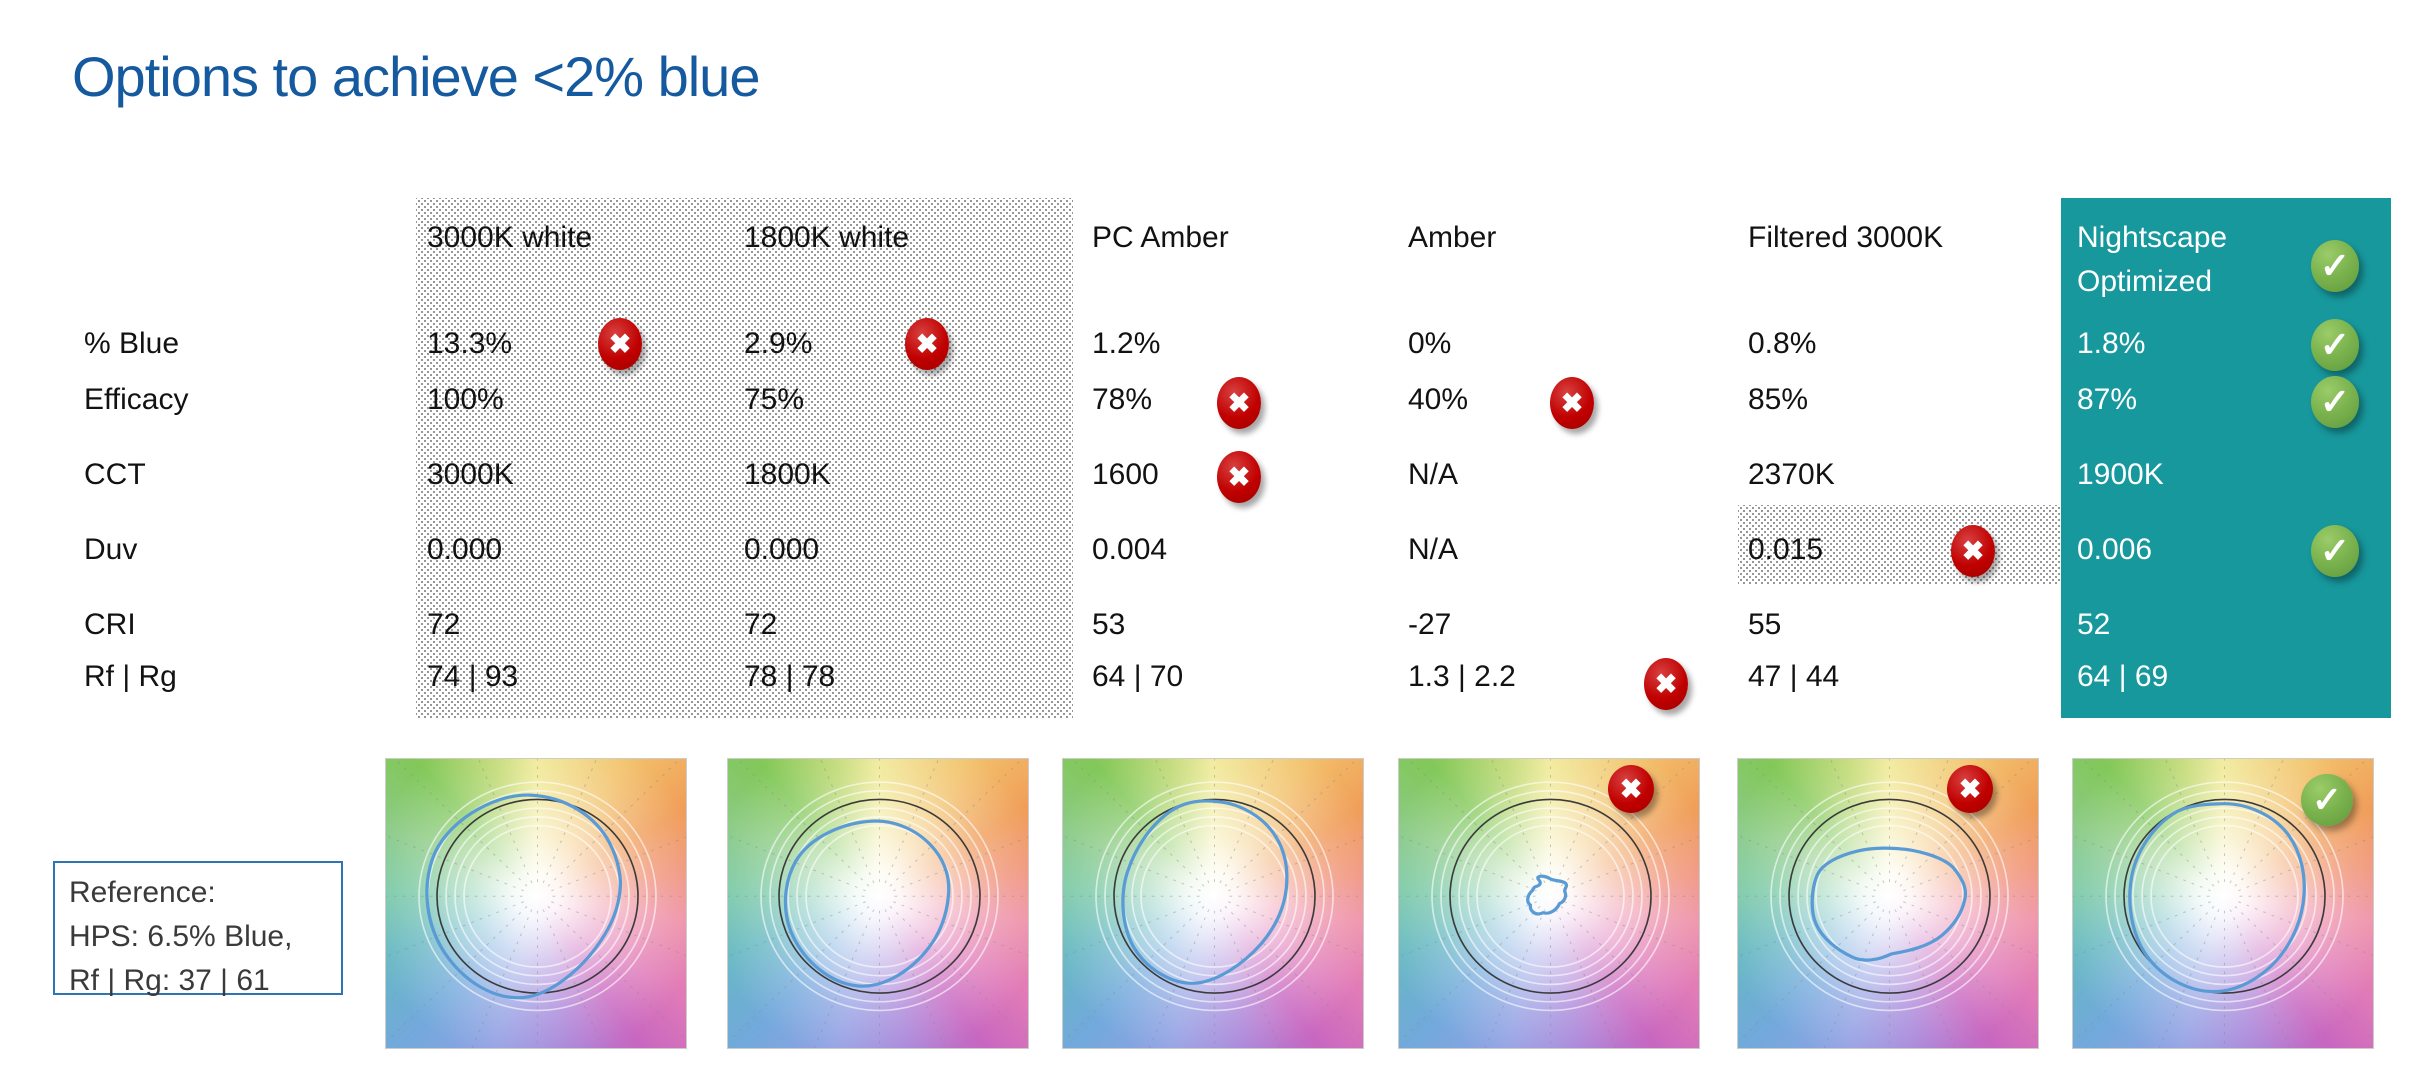  Describe the element at coordinates (2145, 281) in the screenshot. I see `column-header-line: Optimized` at that location.